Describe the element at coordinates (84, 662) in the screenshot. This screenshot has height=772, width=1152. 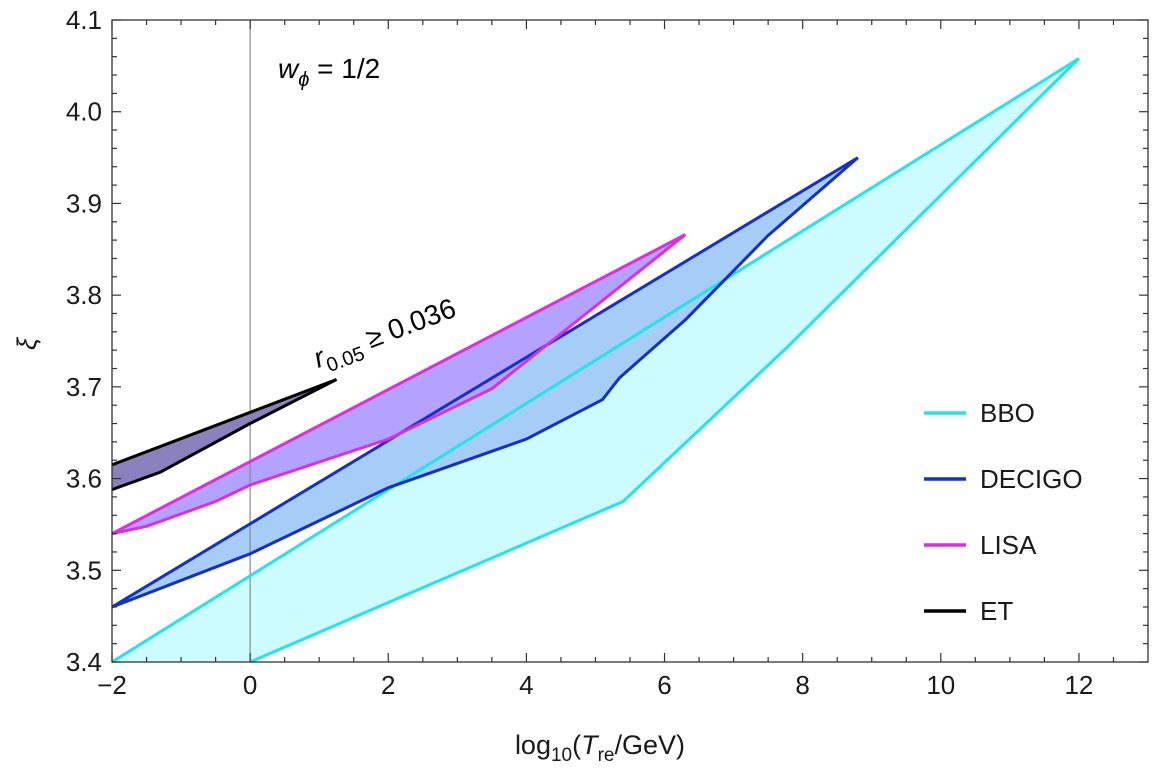
I see `y-tick-label: 3.4` at that location.